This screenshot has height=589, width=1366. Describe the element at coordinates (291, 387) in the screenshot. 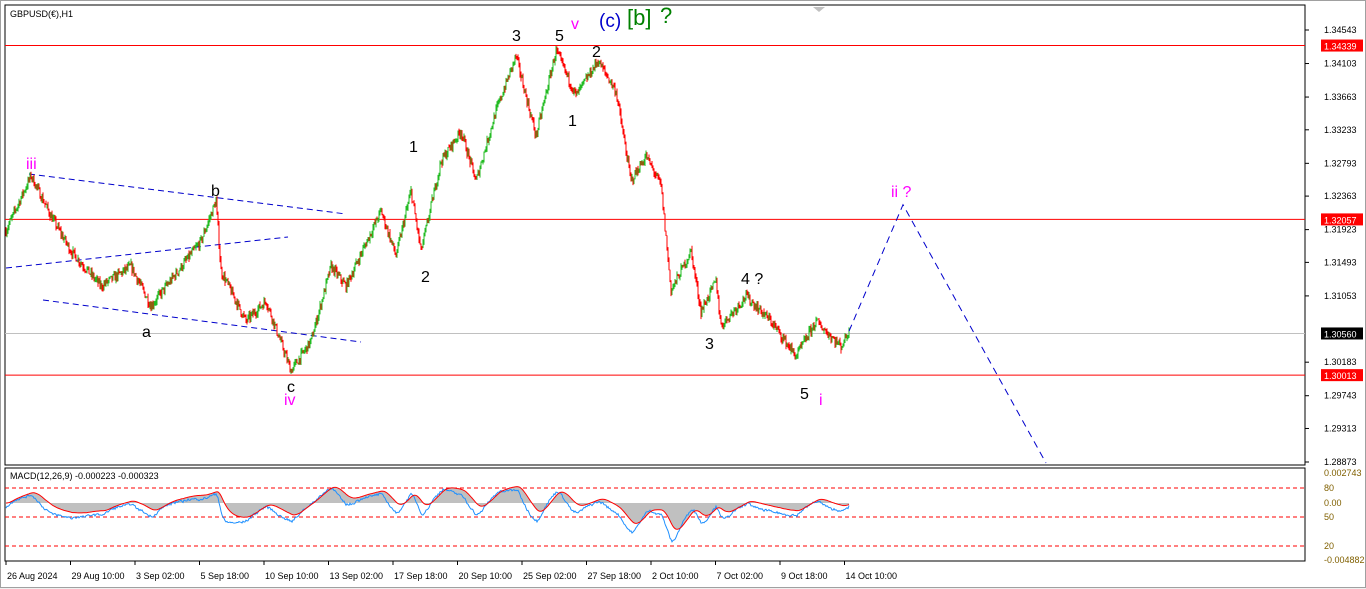

I see `wave-label: c` at that location.